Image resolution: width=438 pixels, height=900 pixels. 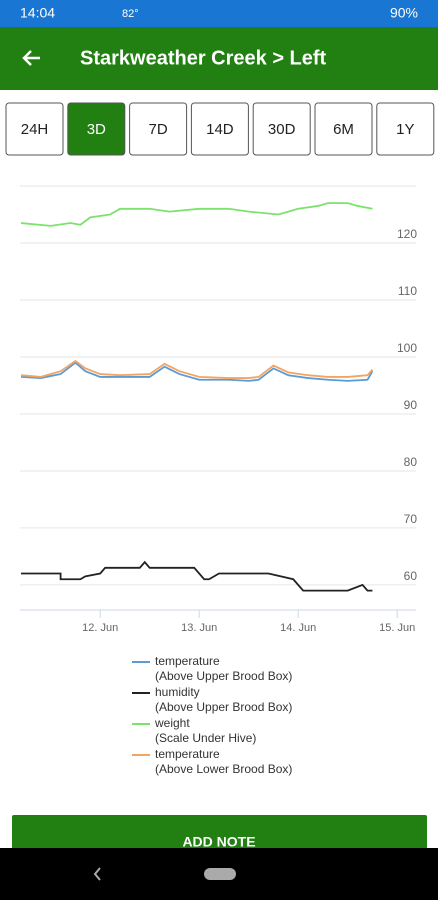 I want to click on range-button-label: 24H, so click(x=35, y=129).